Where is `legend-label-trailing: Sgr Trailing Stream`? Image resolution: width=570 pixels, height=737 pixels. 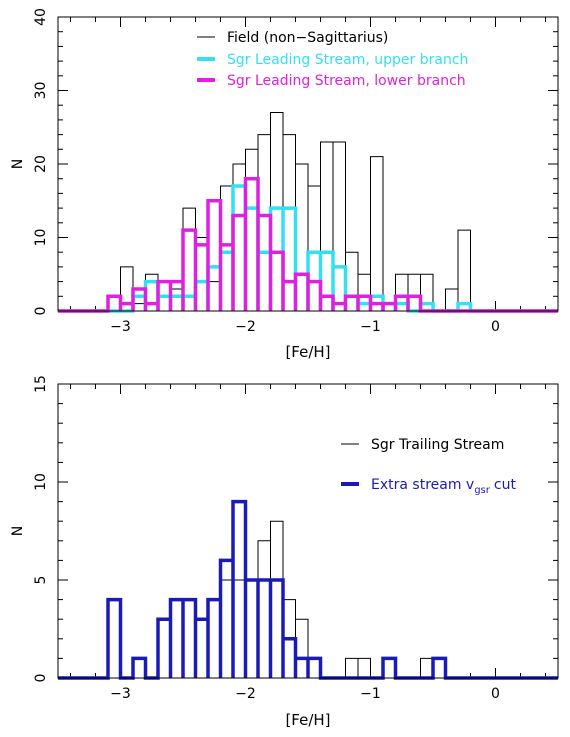 legend-label-trailing: Sgr Trailing Stream is located at coordinates (437, 445).